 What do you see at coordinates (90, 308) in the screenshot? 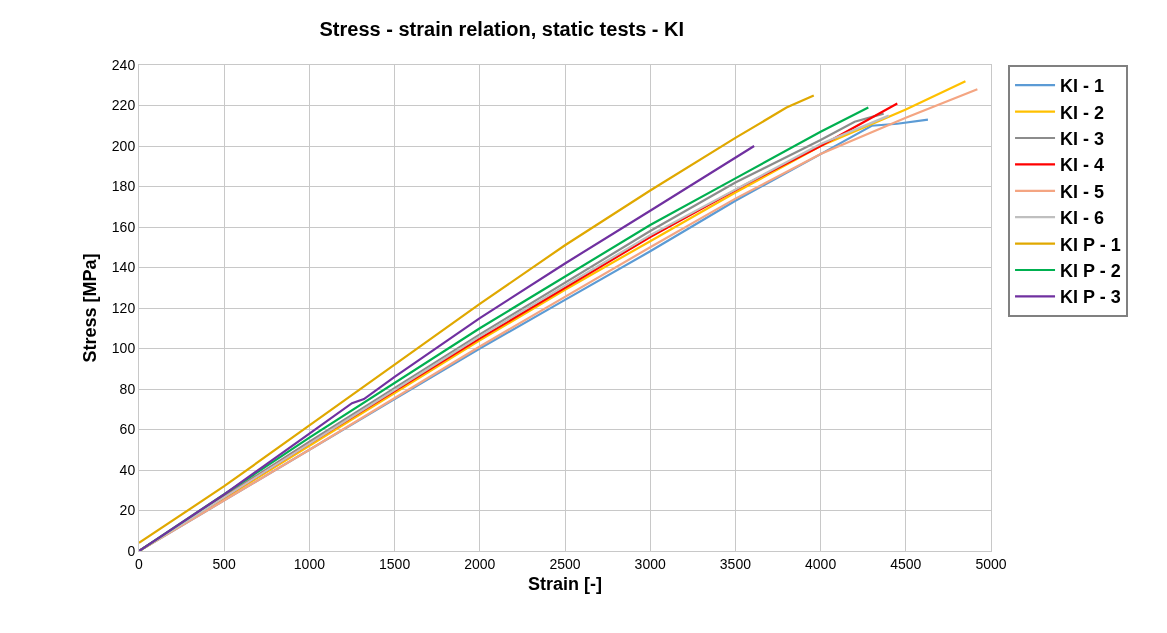
I see `y-axis-title: Stress [MPa]` at bounding box center [90, 308].